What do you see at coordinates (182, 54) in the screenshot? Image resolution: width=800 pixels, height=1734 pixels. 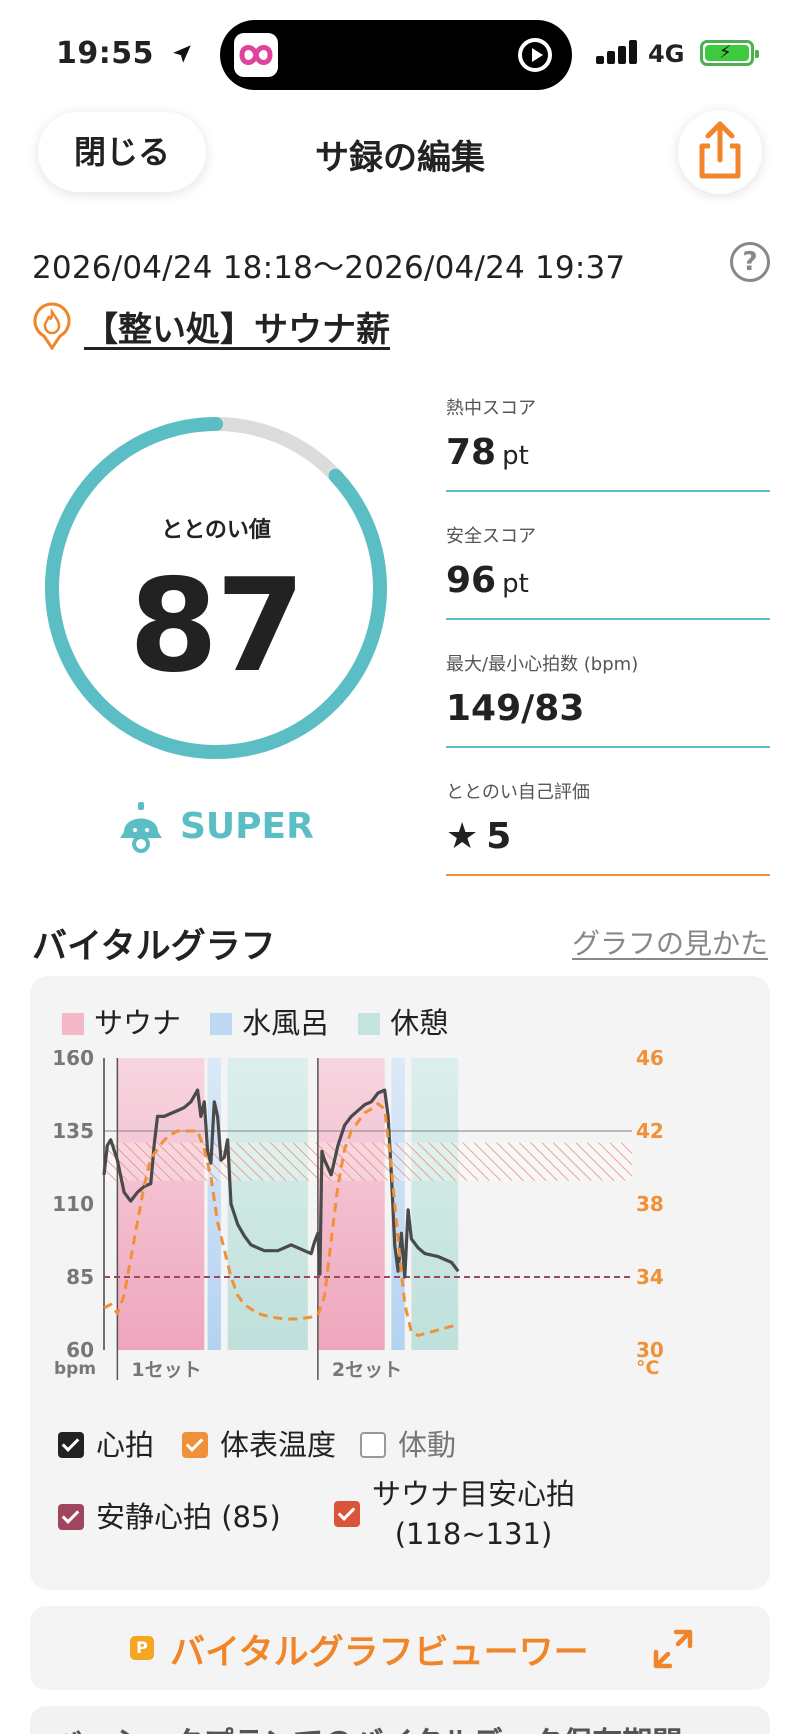 I see `location-arrow-icon` at bounding box center [182, 54].